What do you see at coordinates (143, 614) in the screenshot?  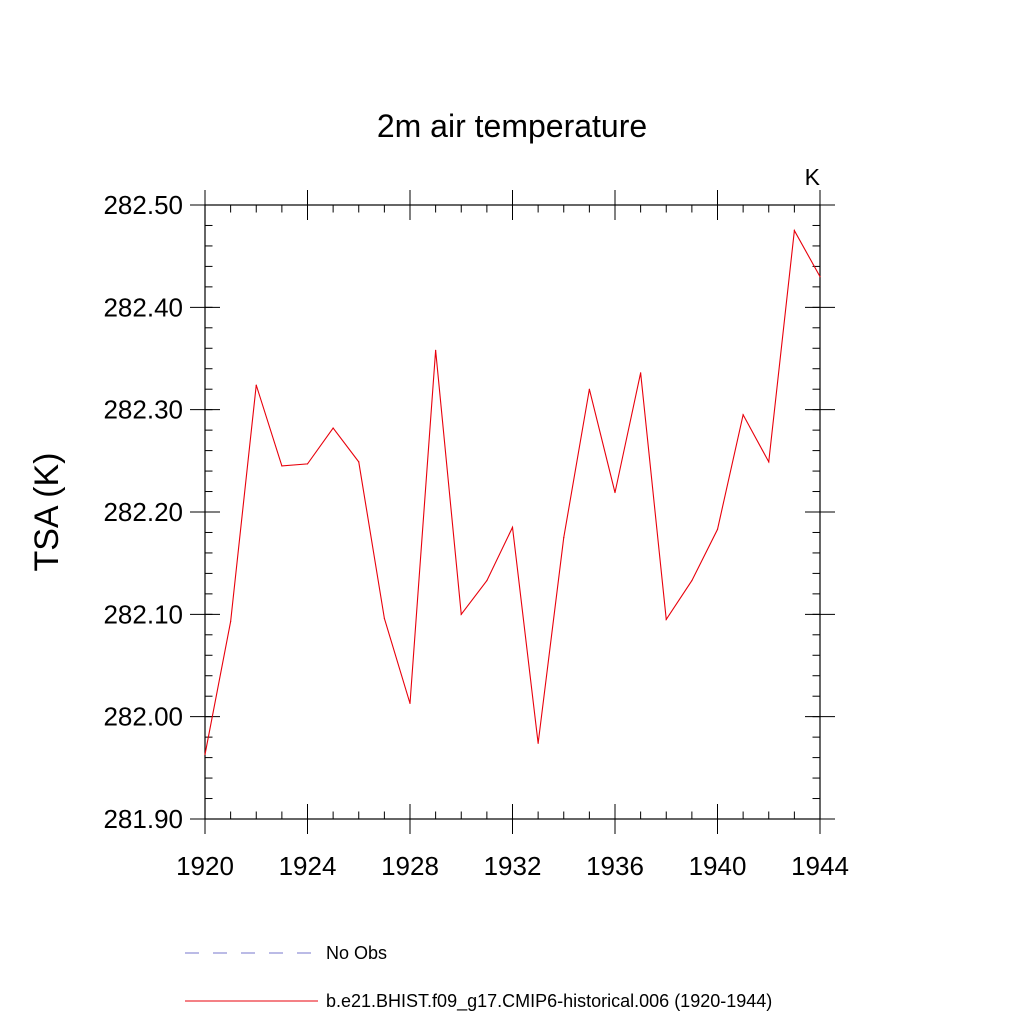 I see `y-tick-label: 282.10` at bounding box center [143, 614].